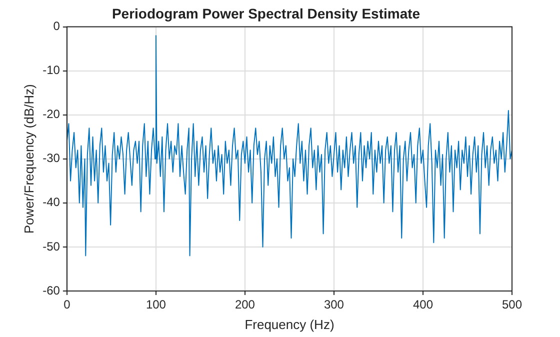 The height and width of the screenshot is (337, 560). Describe the element at coordinates (289, 324) in the screenshot. I see `x-axis-title: Frequency (Hz)` at that location.